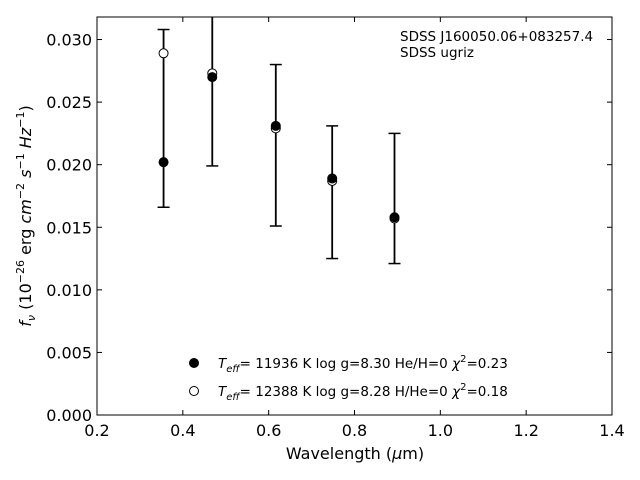 The image size is (640, 480). Describe the element at coordinates (69, 40) in the screenshot. I see `y-tick-label: 0.030` at that location.